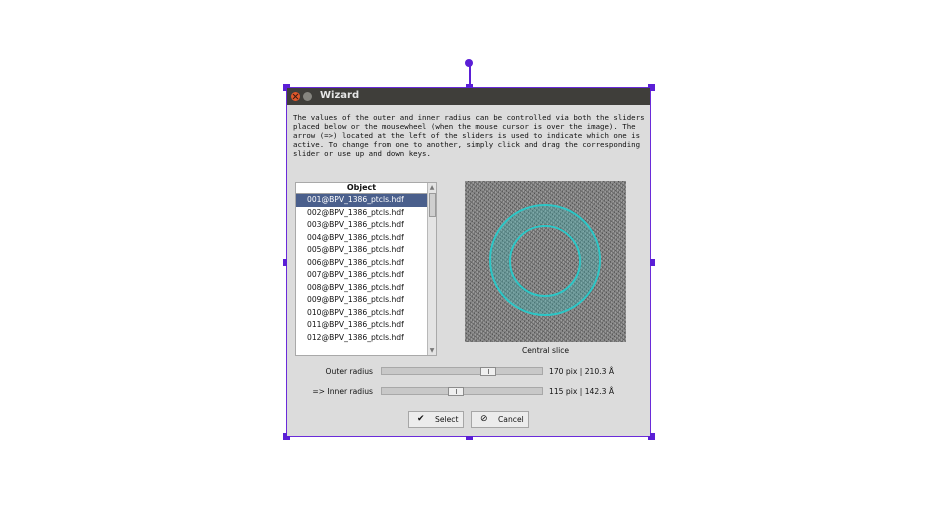  Describe the element at coordinates (436, 419) in the screenshot. I see `select-button: ✔ Select` at that location.